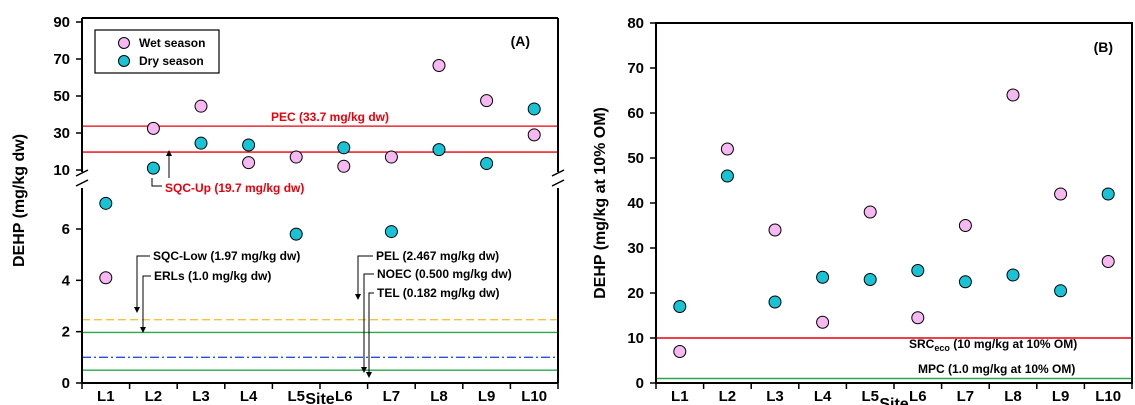  What do you see at coordinates (172, 43) in the screenshot?
I see `legend-label: Wet season` at bounding box center [172, 43].